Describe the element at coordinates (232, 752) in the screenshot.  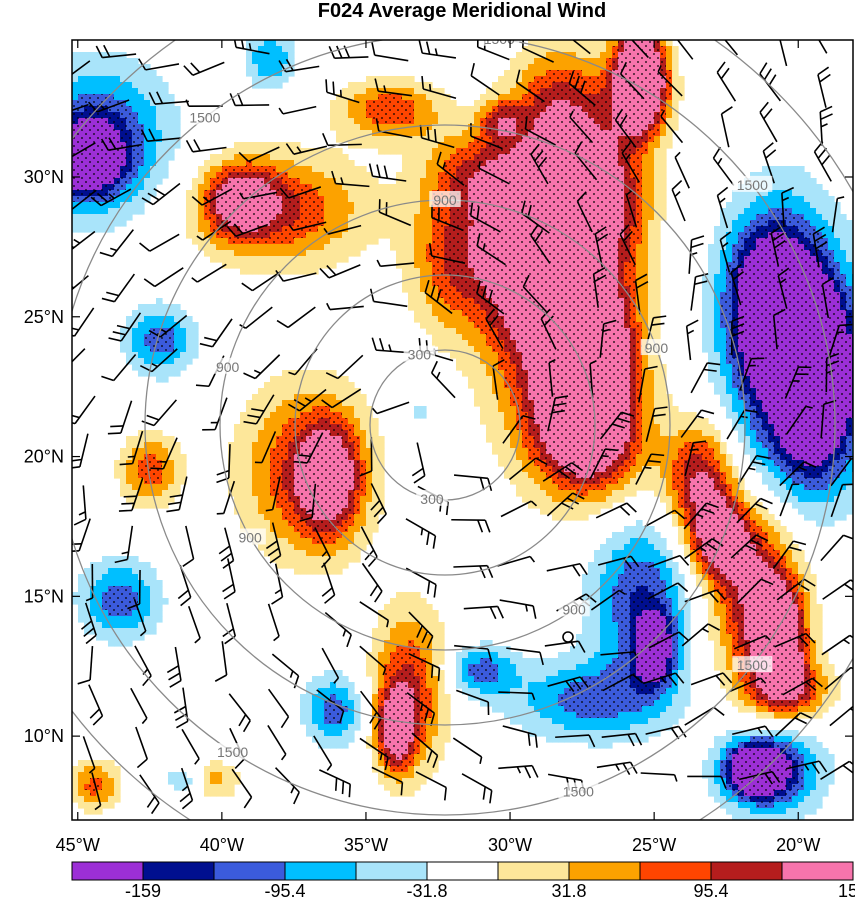
I see `height-contour-label: 1500` at that location.